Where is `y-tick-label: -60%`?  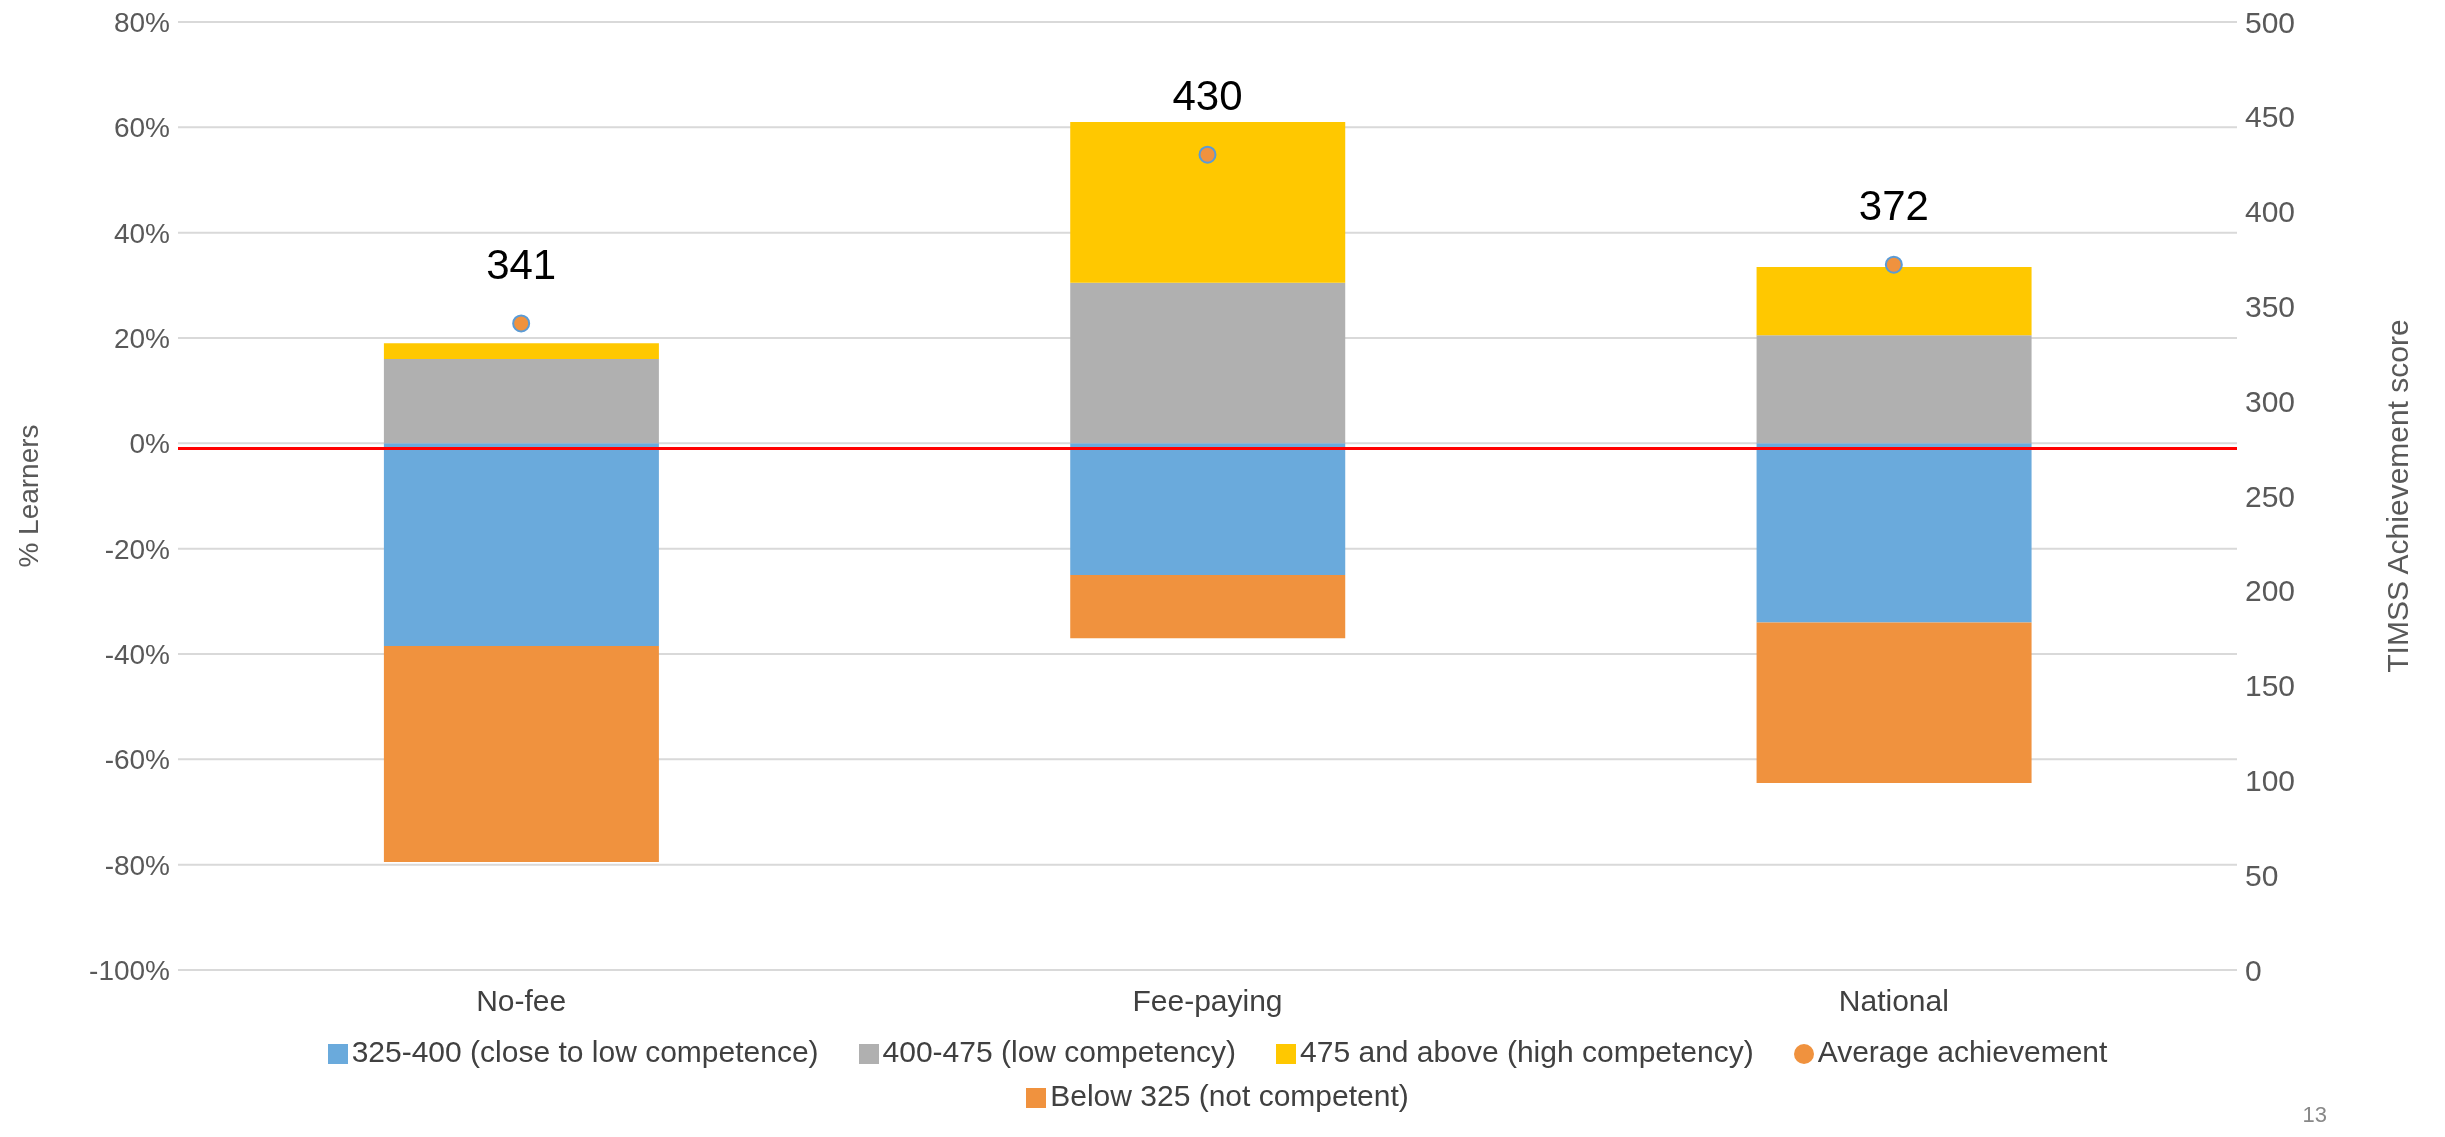
y-tick-label: -60% is located at coordinates (137, 760).